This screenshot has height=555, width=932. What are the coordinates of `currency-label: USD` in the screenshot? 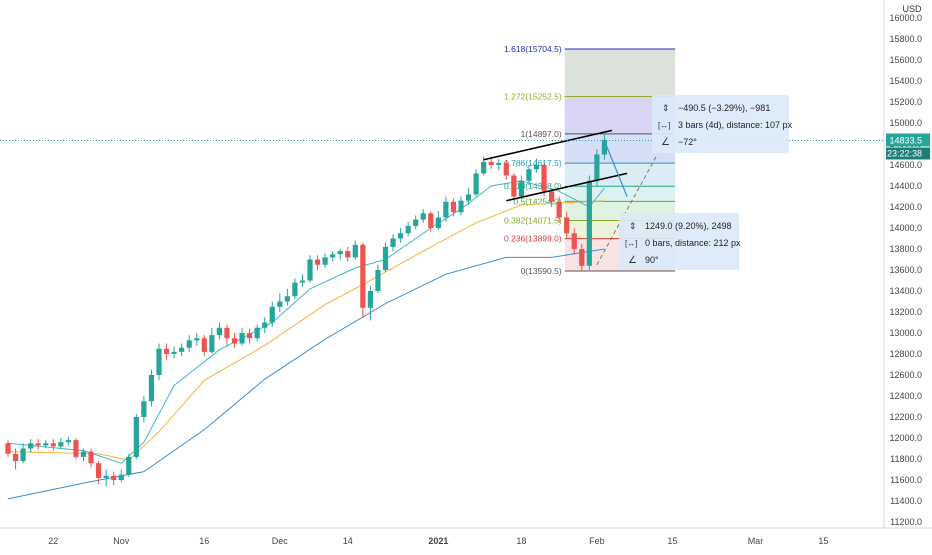 It's located at (912, 9).